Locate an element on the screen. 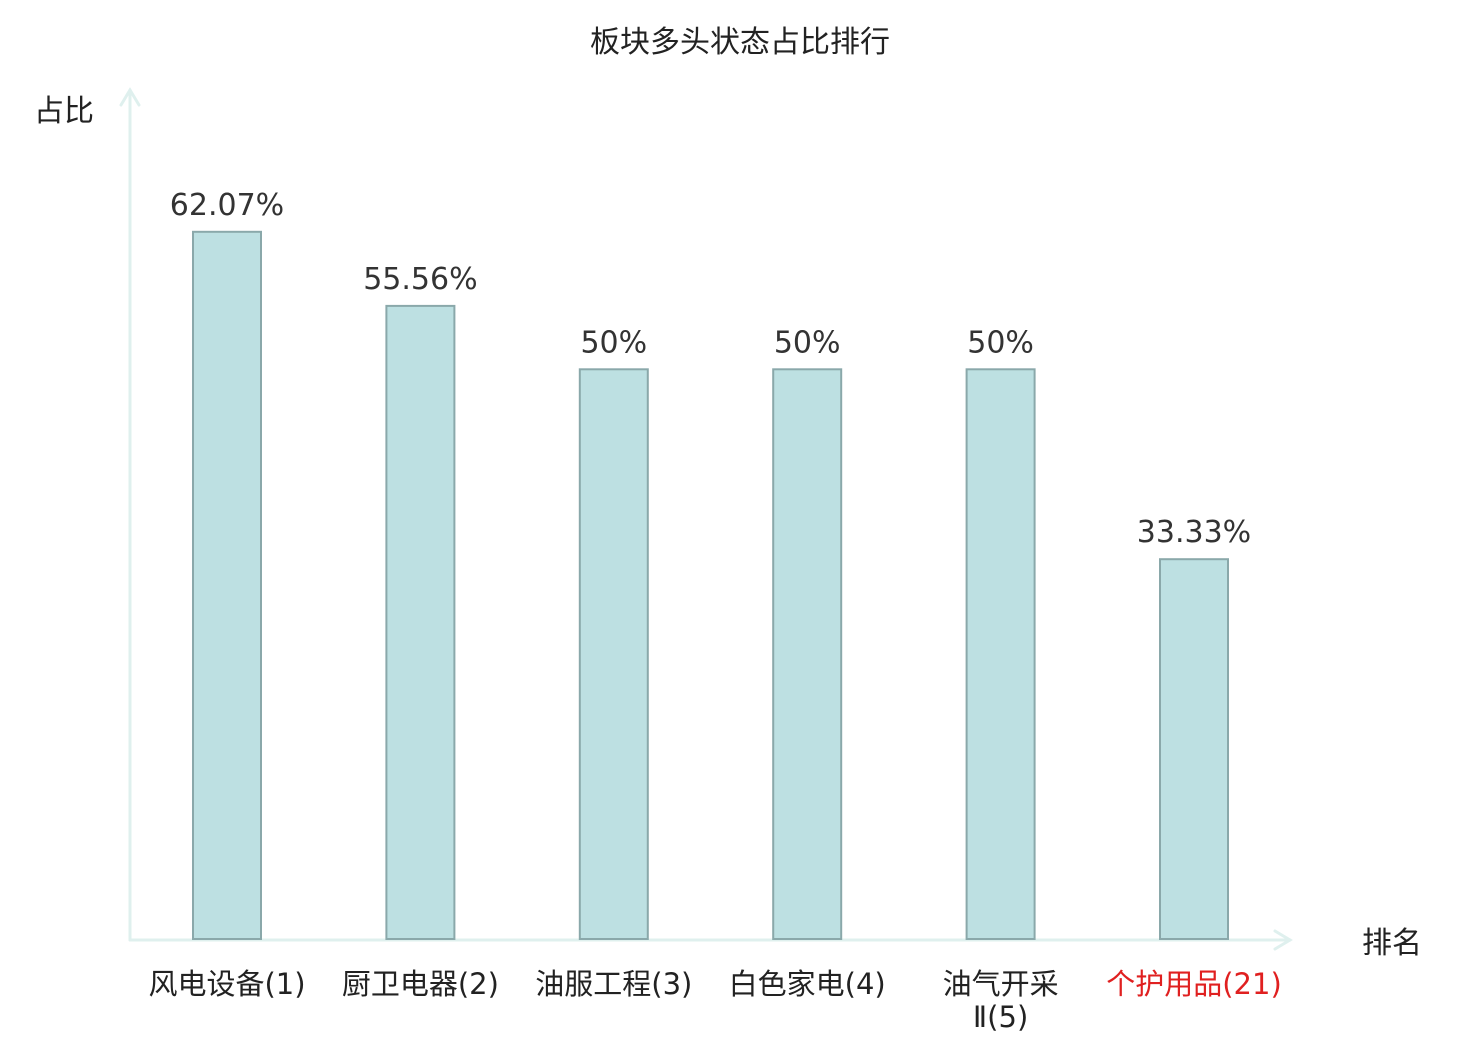 The width and height of the screenshot is (1480, 1044). x-tick-label-line: 白色家电(4) is located at coordinates (807, 984).